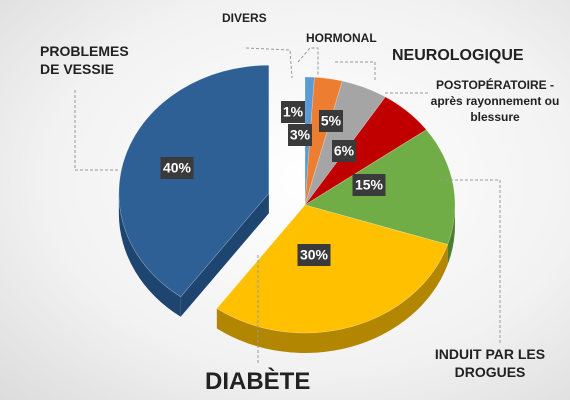 This screenshot has width=570, height=400. I want to click on value-label: 3%, so click(300, 135).